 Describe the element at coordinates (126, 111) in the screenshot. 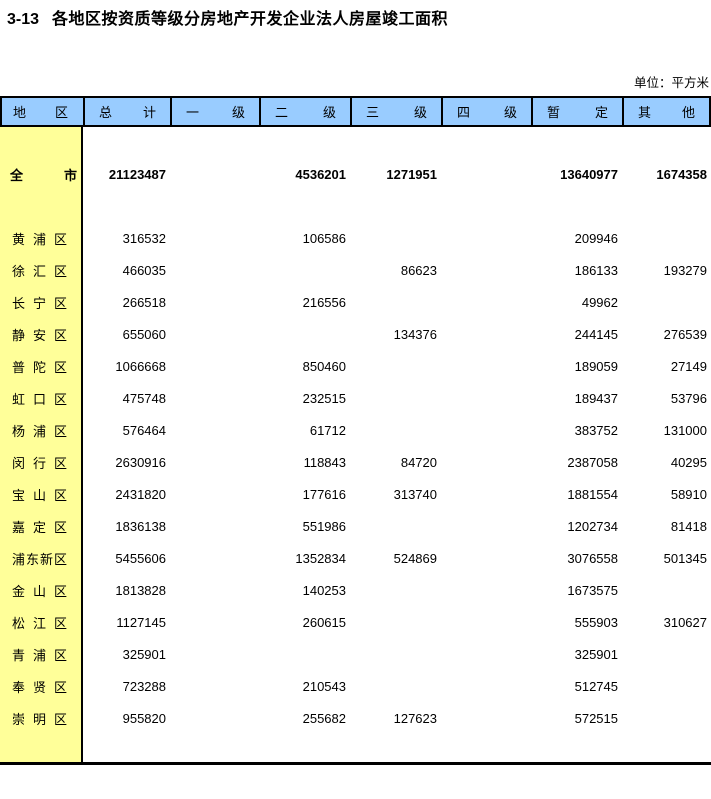

I see `column-header-total: 总计` at that location.